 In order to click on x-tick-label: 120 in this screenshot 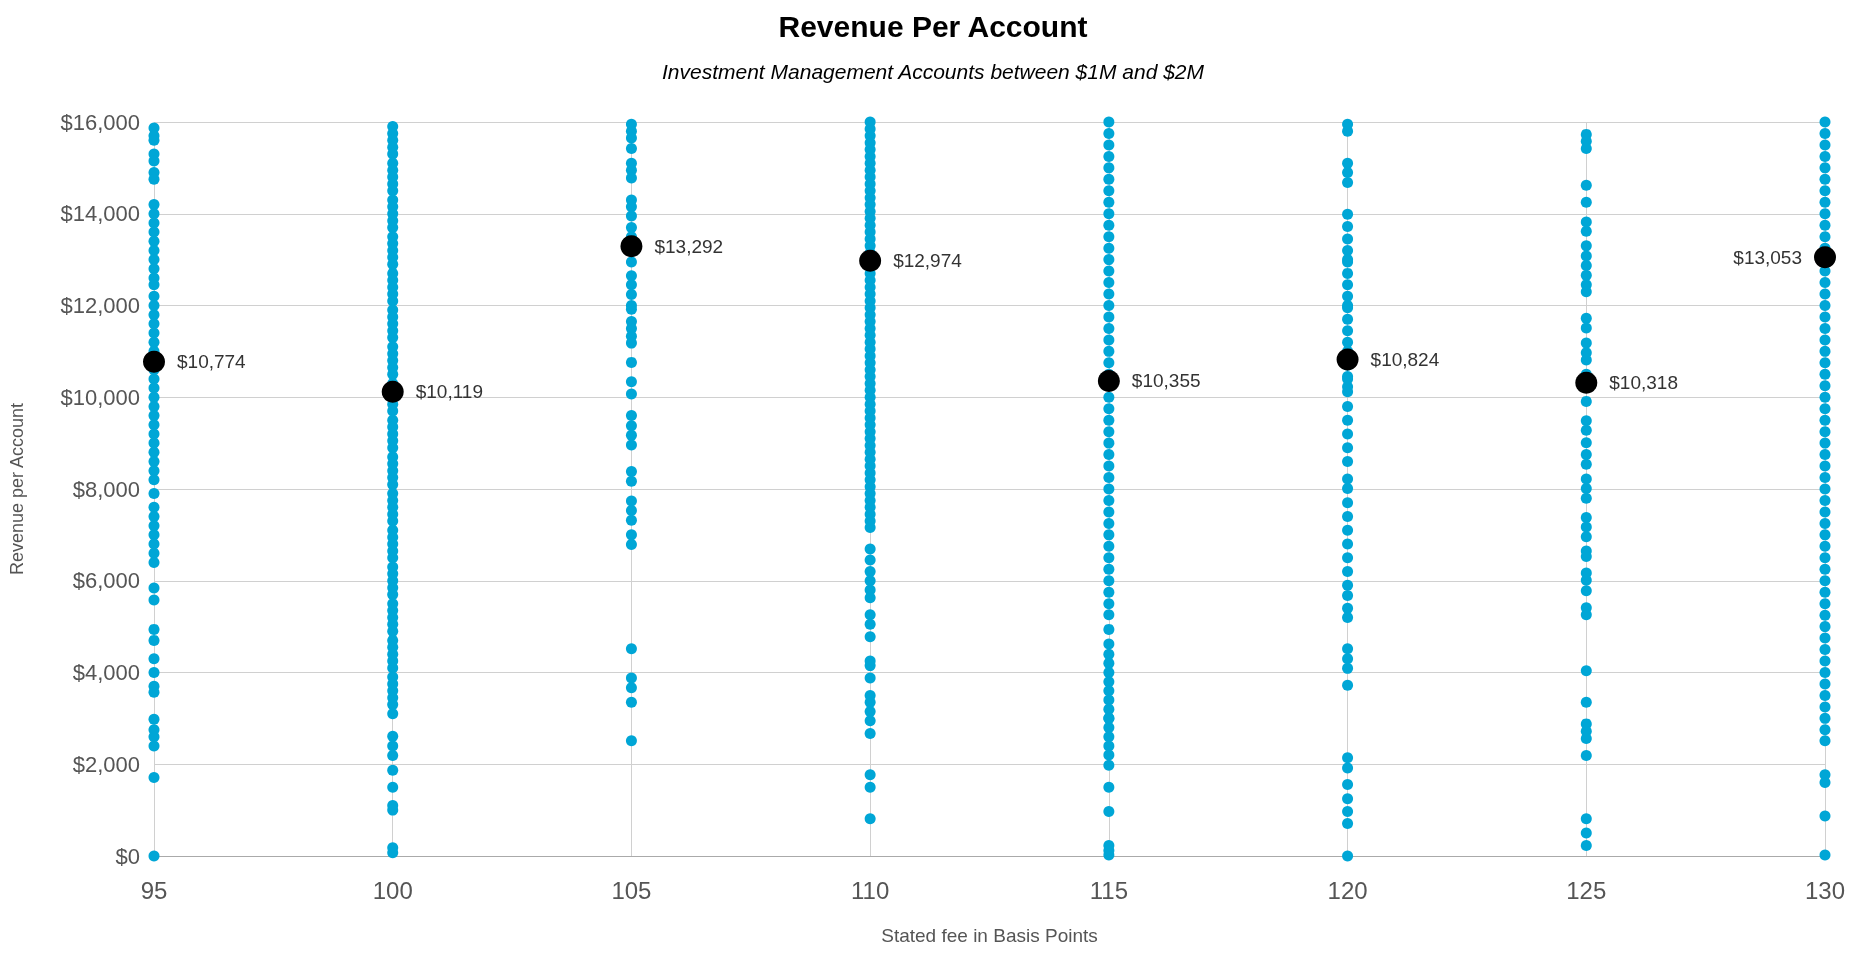, I will do `click(1347, 890)`.